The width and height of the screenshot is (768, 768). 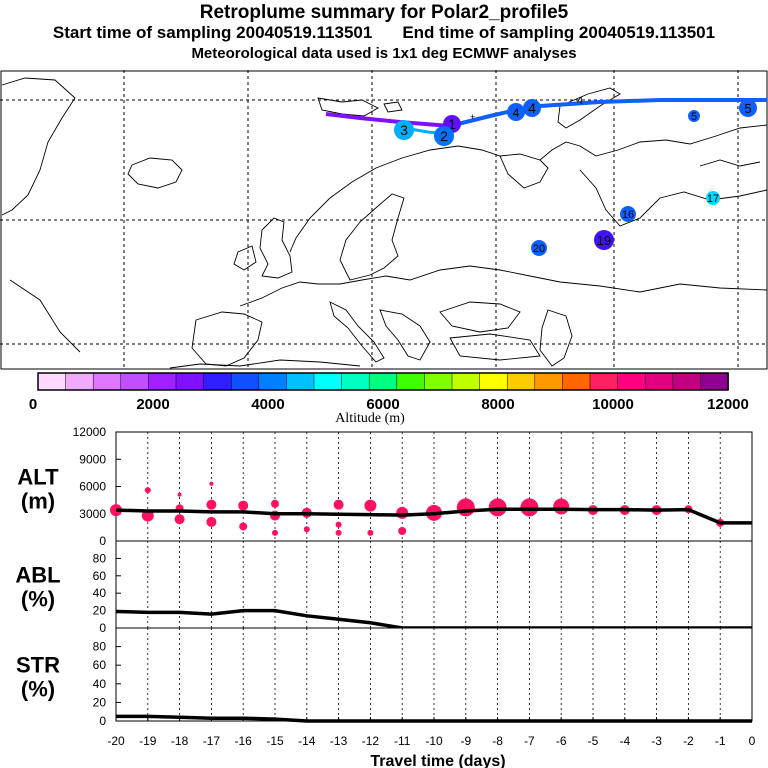 What do you see at coordinates (33, 404) in the screenshot?
I see `colorbar-tick-label: 0` at bounding box center [33, 404].